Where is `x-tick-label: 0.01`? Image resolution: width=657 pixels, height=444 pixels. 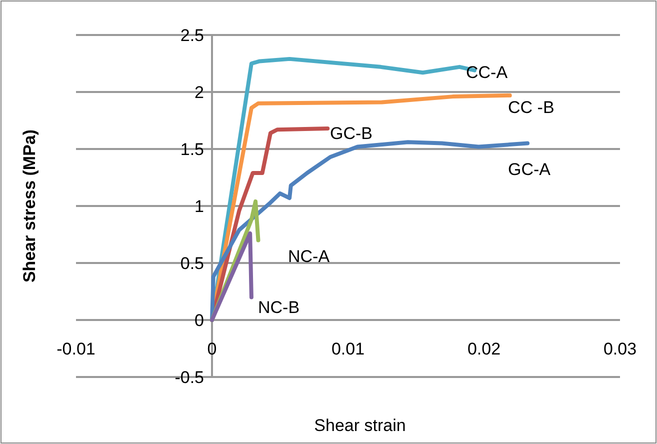 x-tick-label: 0.01 is located at coordinates (348, 349).